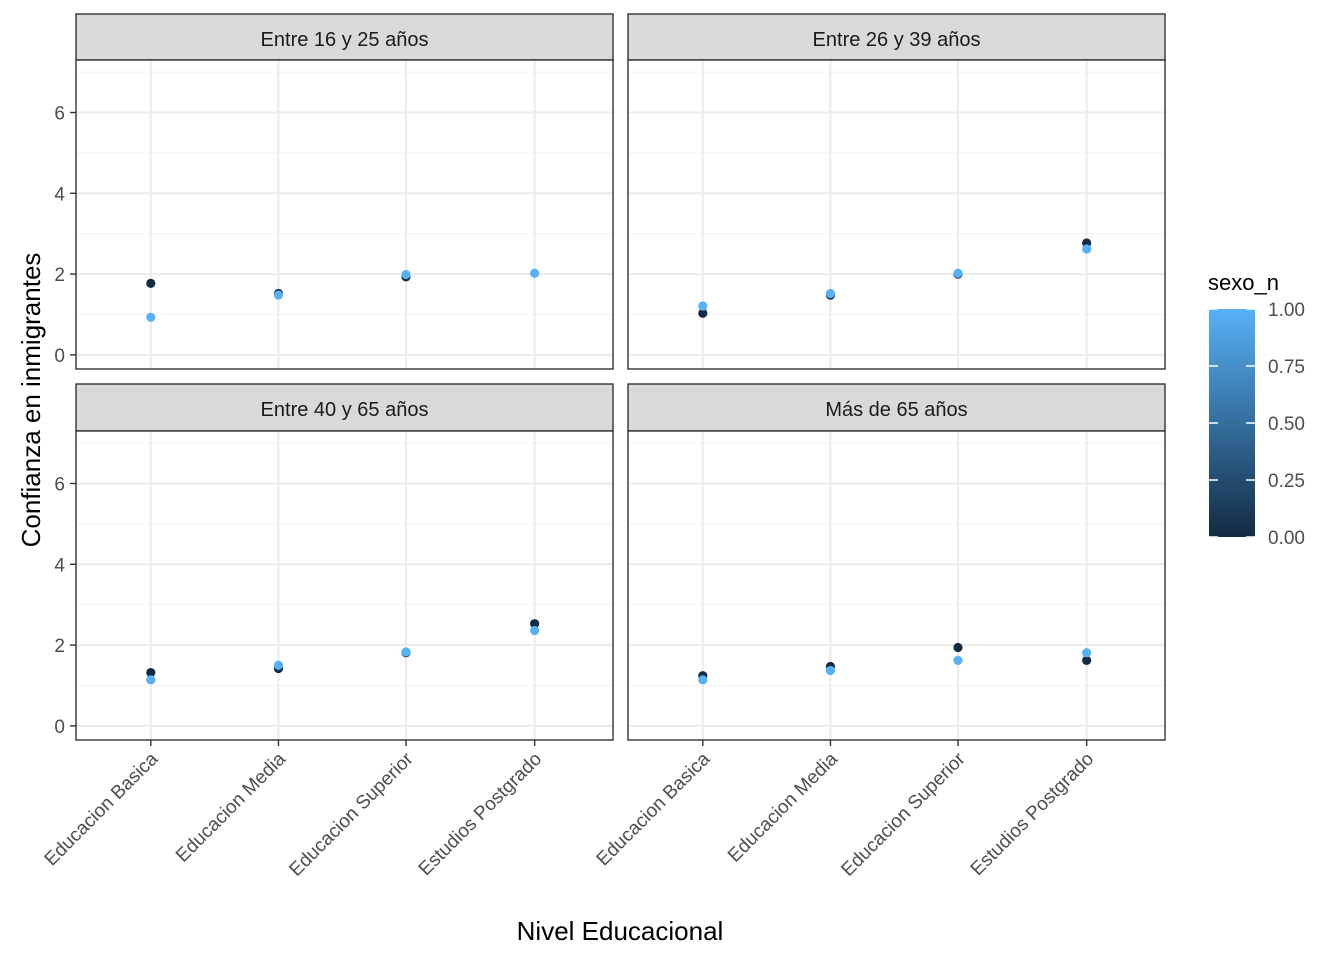  I want to click on y-axis-title: Confianza en inmigrantes, so click(31, 400).